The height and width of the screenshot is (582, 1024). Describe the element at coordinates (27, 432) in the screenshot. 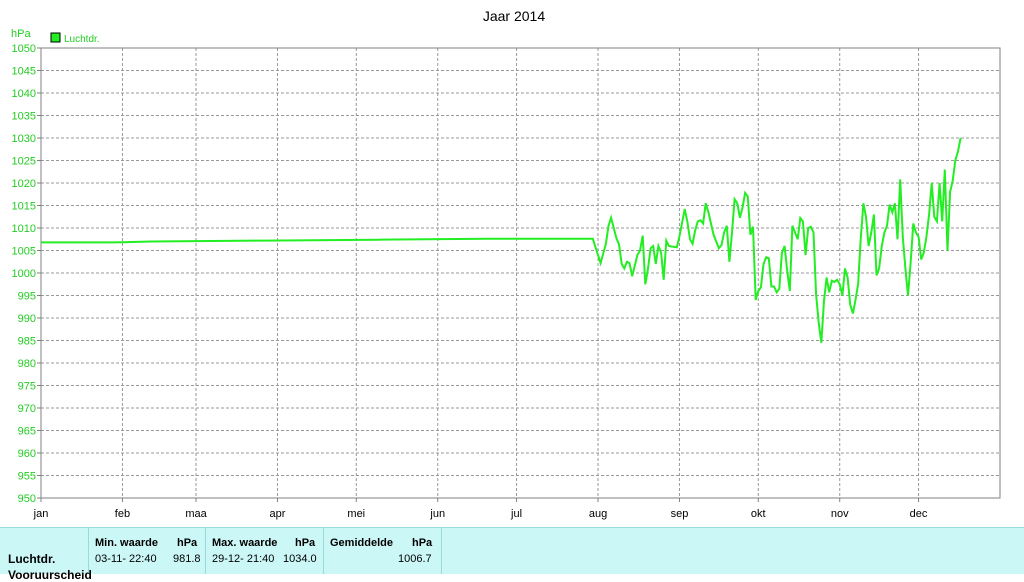

I see `y-tick-label: 965` at that location.